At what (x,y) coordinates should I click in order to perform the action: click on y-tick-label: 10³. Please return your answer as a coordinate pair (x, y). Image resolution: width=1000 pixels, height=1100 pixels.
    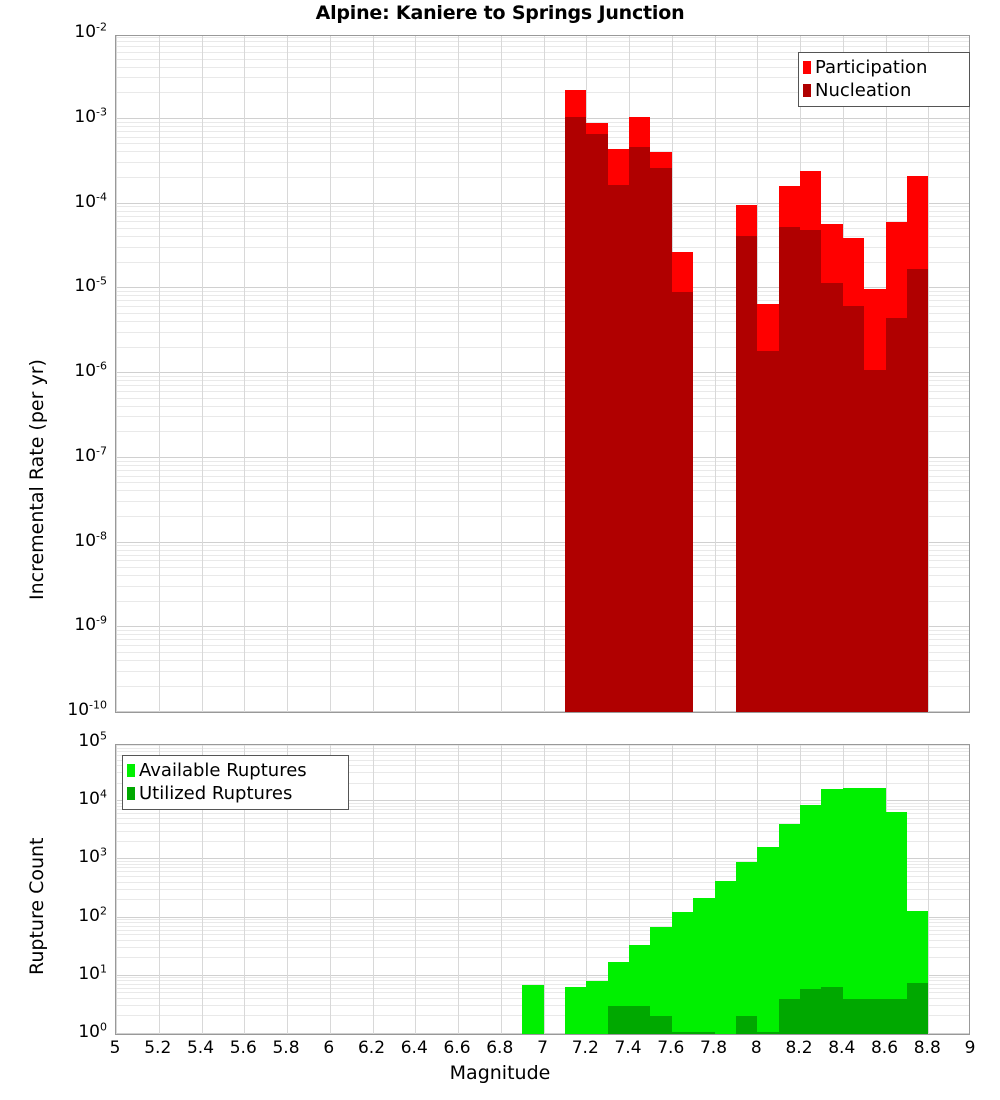
    Looking at the image, I should click on (92, 856).